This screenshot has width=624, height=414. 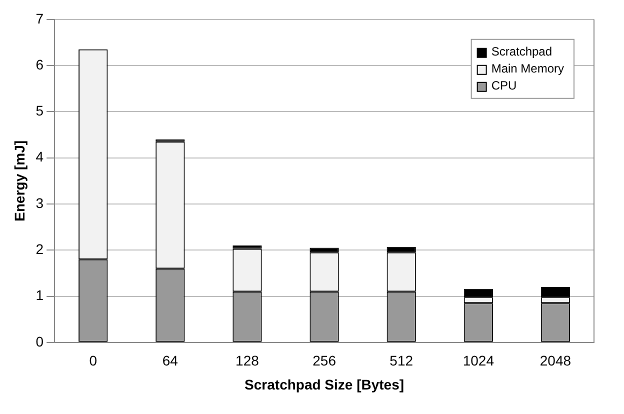 I want to click on x-axis-title: Scratchpad Size [Bytes], so click(x=324, y=384).